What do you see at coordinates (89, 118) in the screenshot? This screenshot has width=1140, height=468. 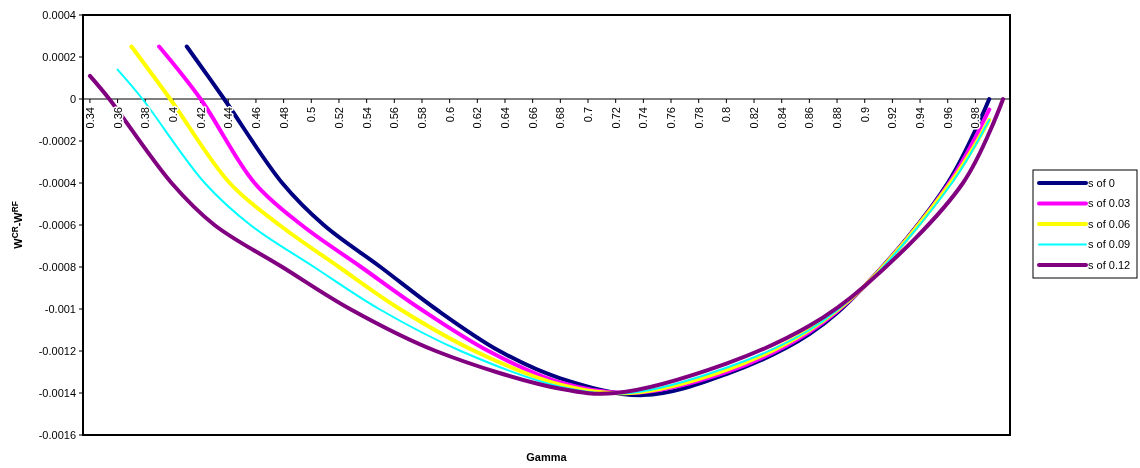 I see `x-tick-label: 0.34` at bounding box center [89, 118].